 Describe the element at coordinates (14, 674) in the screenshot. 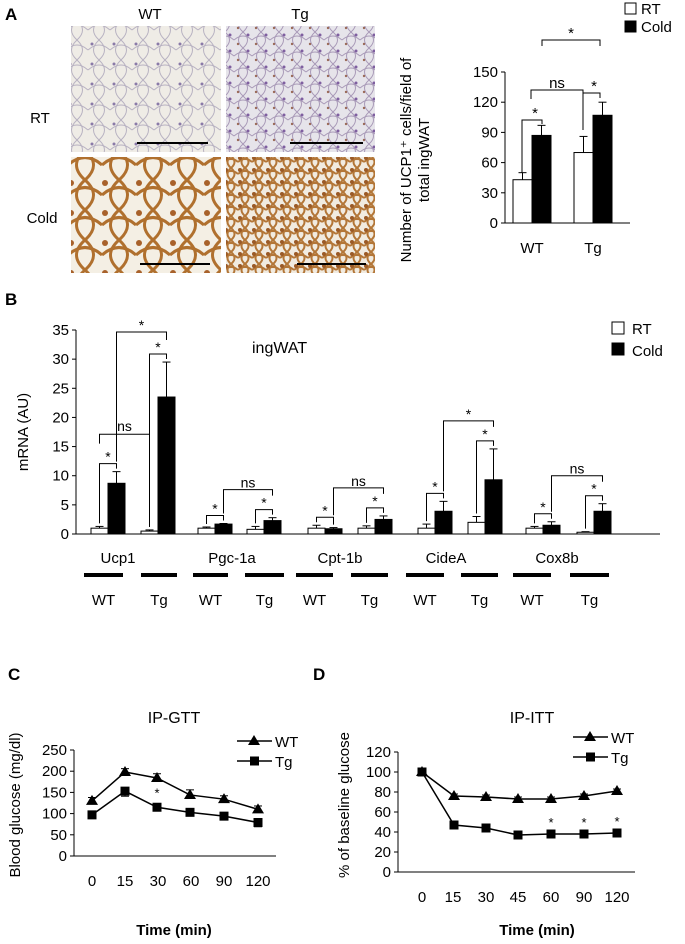

I see `panel-label-c: C` at that location.